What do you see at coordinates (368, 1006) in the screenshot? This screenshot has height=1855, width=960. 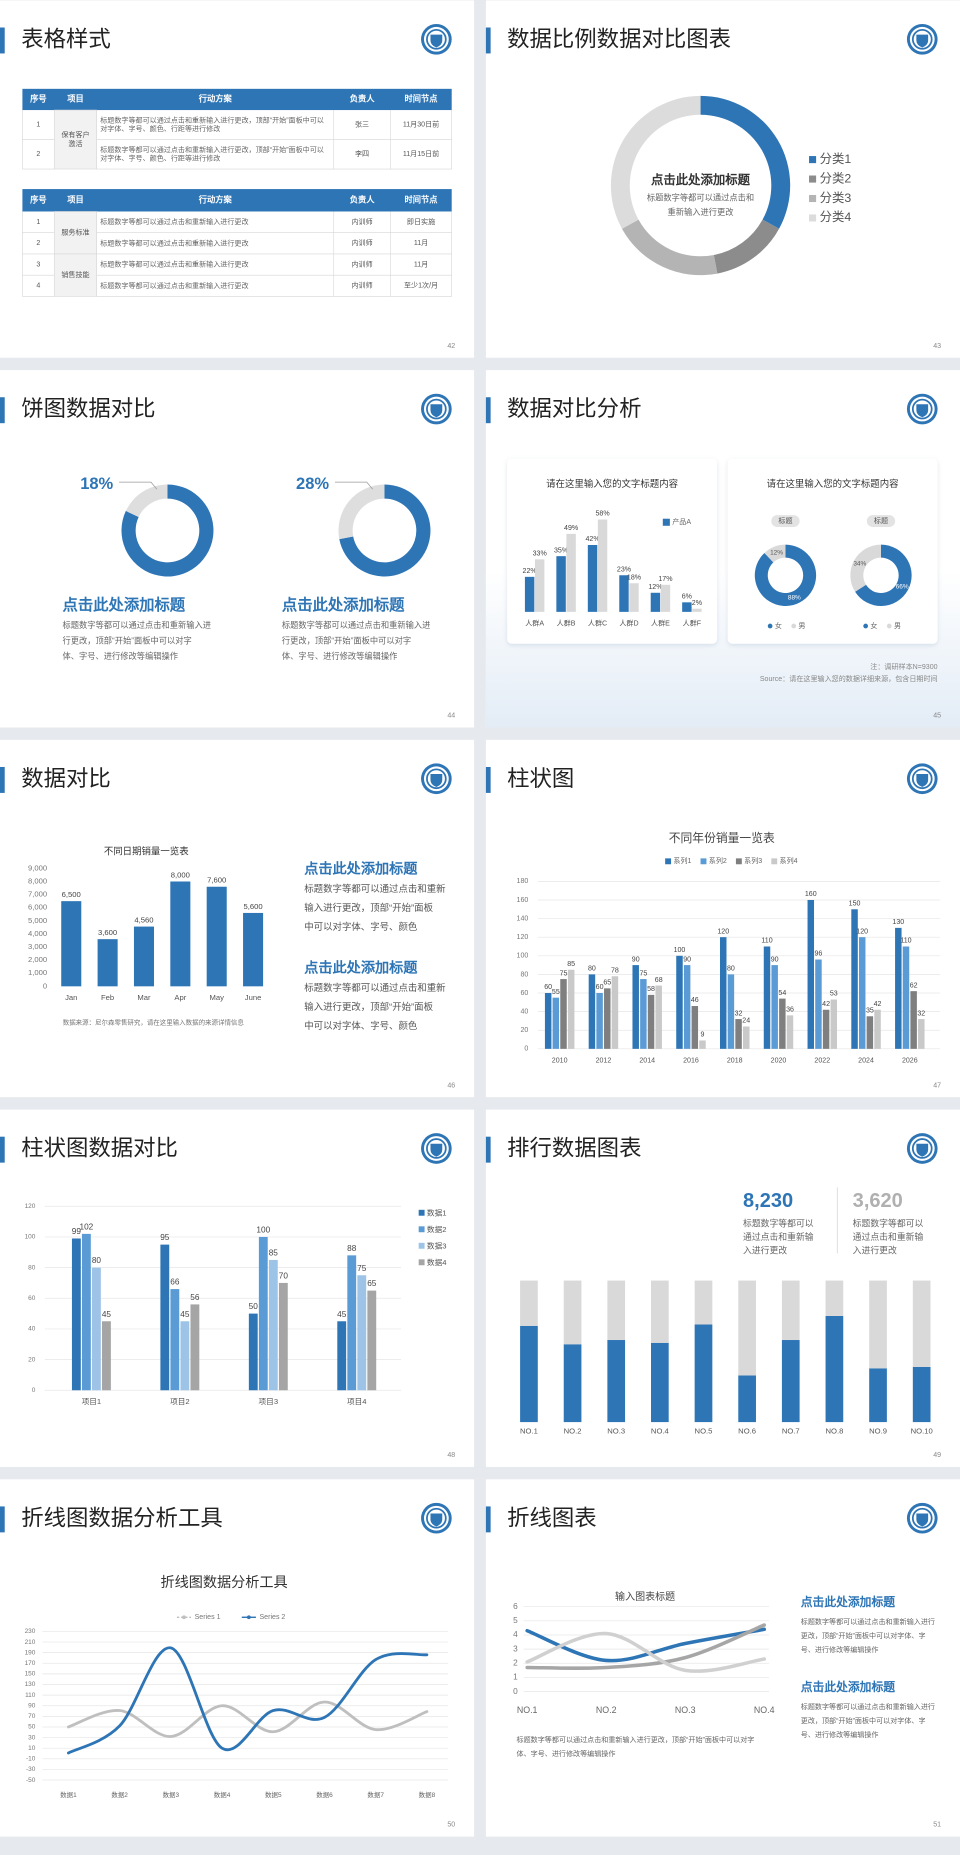 I see `block-text: 输入进行更改，顶部“开始”面板` at bounding box center [368, 1006].